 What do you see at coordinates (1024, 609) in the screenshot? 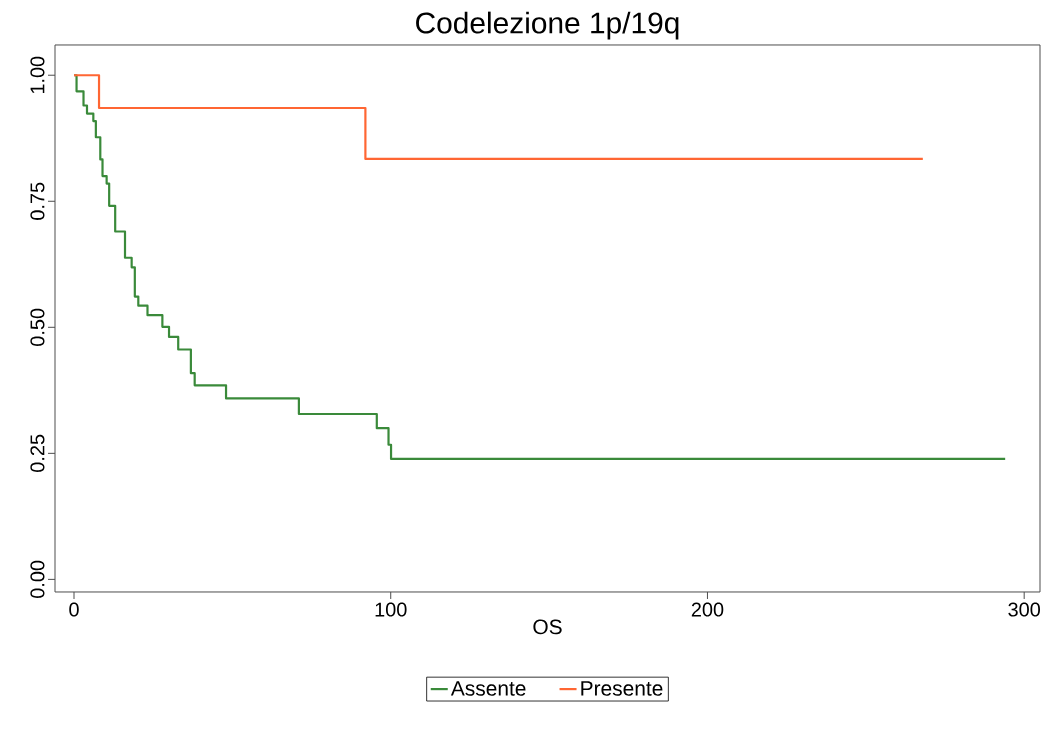
I see `x-tick-label: 300` at bounding box center [1024, 609].